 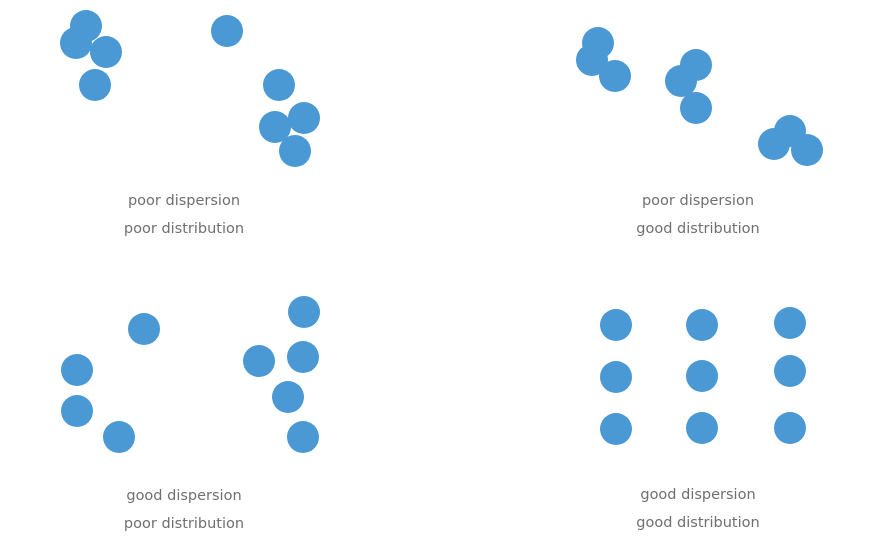 I want to click on panel-bottom-left: good dispersion poor distribution, so click(x=190, y=414).